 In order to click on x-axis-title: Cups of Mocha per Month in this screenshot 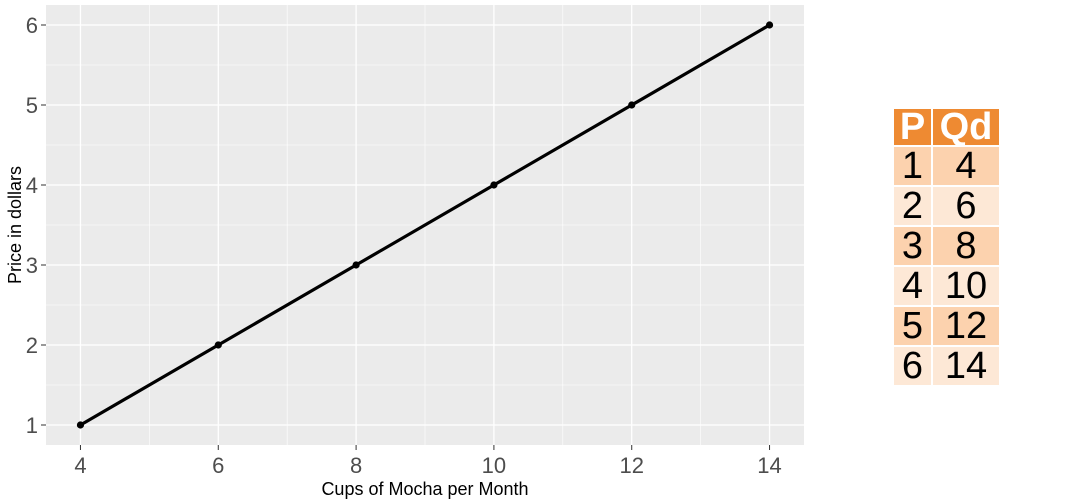, I will do `click(424, 489)`.